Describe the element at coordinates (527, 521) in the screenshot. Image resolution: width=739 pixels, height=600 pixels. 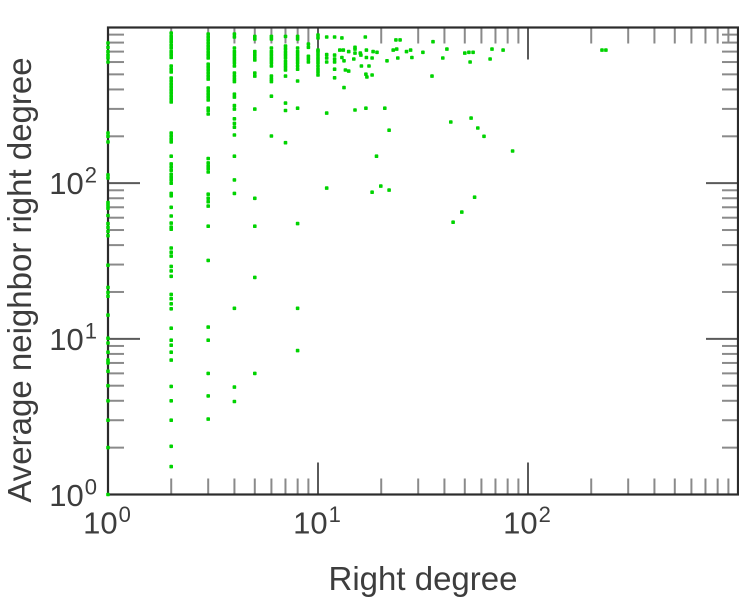
I see `x-tick-label-1e2: 102` at that location.